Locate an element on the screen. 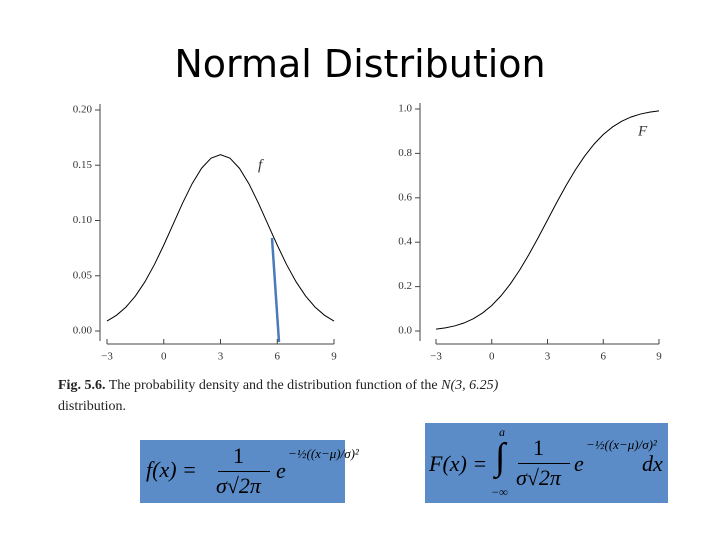 This screenshot has width=720, height=540. formula-lower: −∞ is located at coordinates (499, 492).